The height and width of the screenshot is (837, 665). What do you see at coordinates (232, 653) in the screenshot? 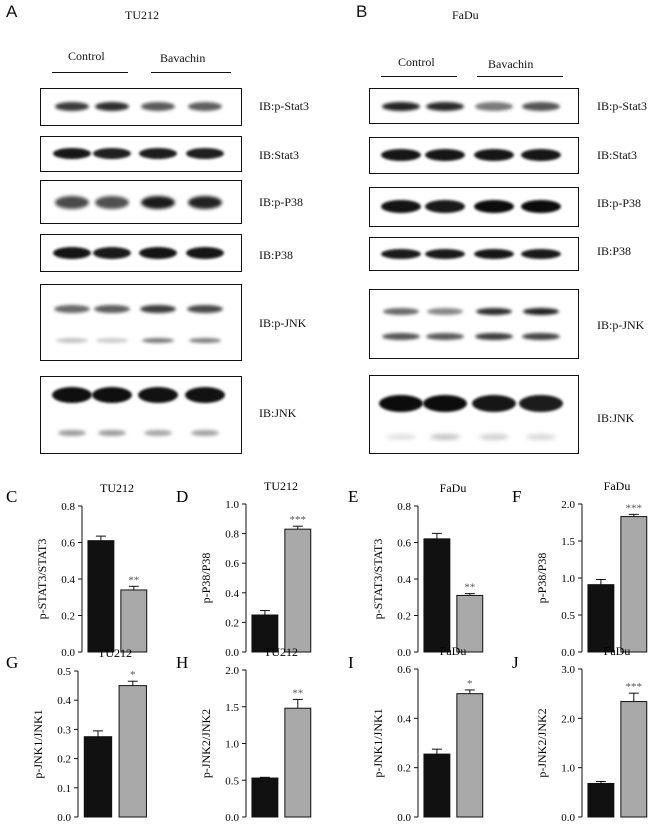
I see `y-tick-label-d-0: 0.0` at bounding box center [232, 653].